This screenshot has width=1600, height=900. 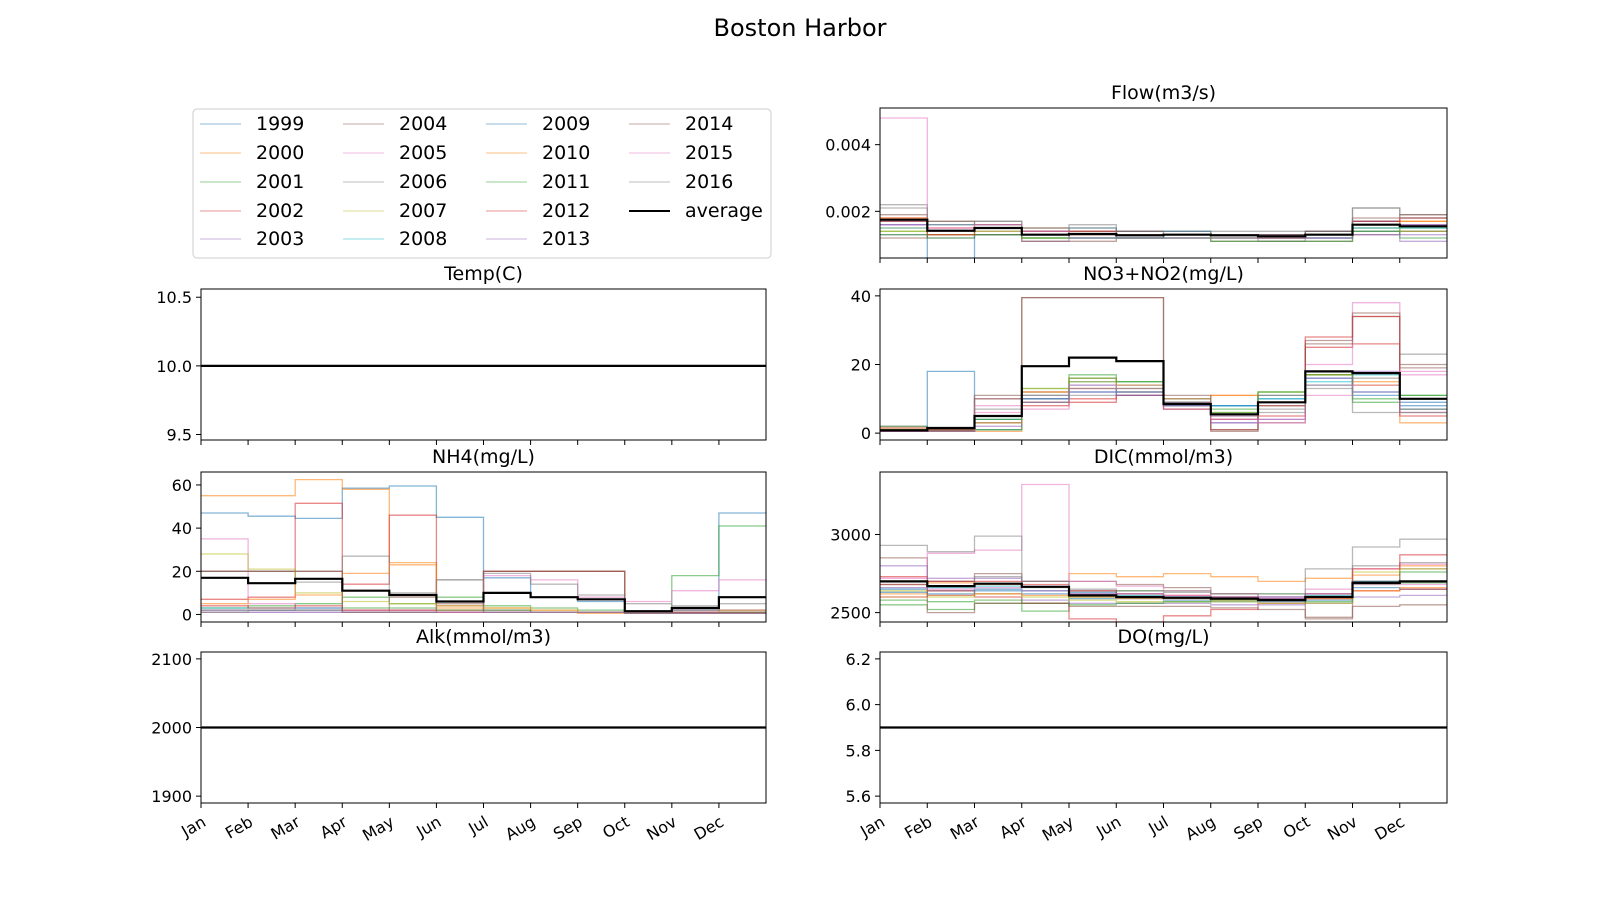 What do you see at coordinates (171, 728) in the screenshot?
I see `y-tick-label: 2000` at bounding box center [171, 728].